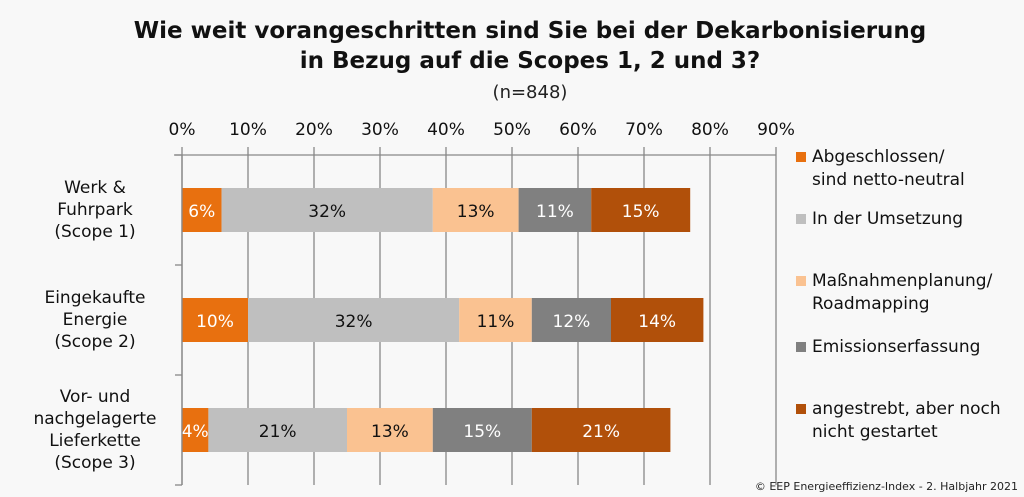  I want to click on category-label: Eingekaufte Energie (Scope 2), so click(95, 320).